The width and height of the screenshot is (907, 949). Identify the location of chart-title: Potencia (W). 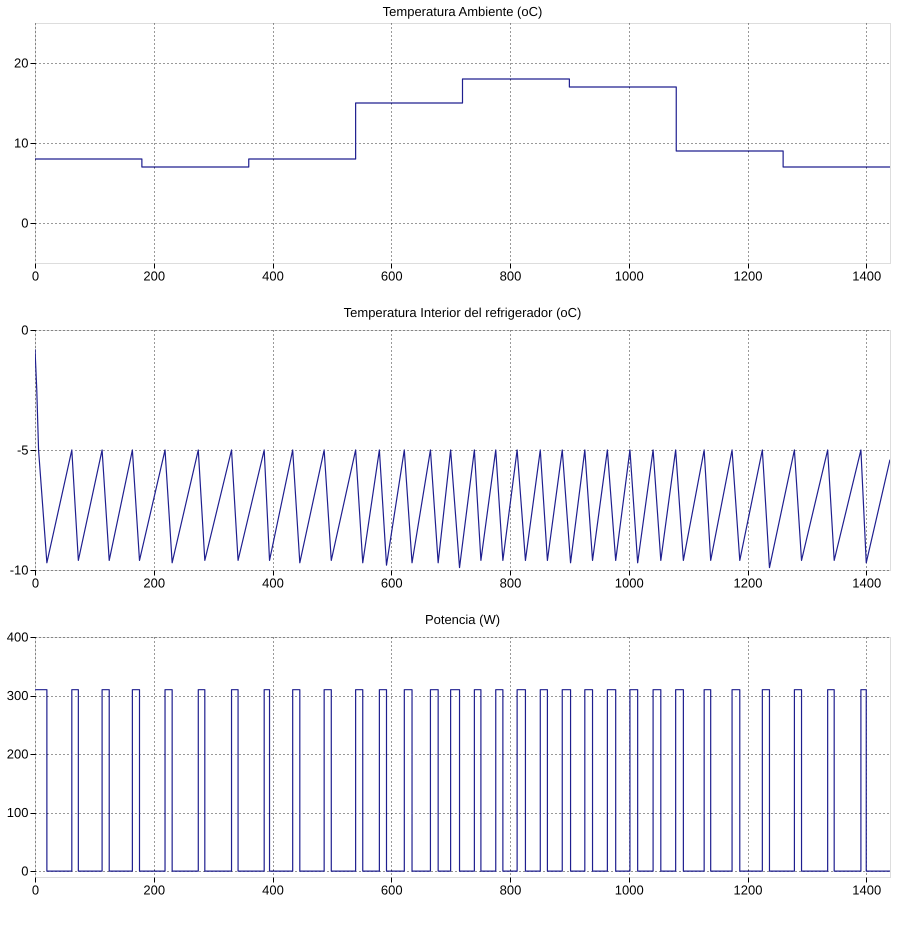
(462, 619).